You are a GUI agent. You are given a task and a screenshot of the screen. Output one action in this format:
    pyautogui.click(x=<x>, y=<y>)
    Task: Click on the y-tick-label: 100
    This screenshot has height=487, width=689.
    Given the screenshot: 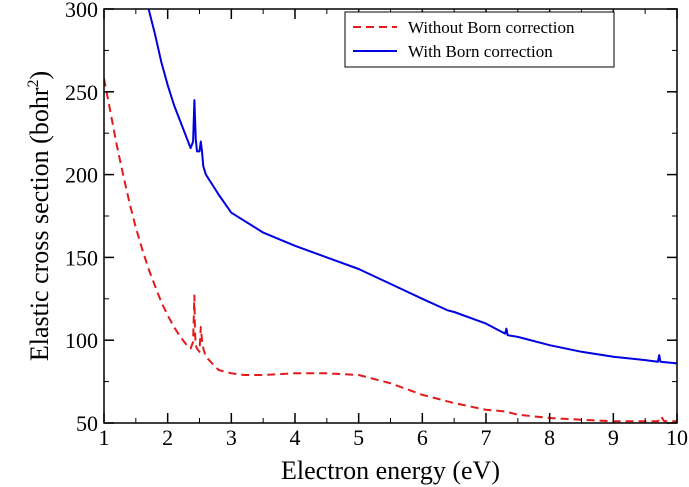 What is the action you would take?
    pyautogui.click(x=81, y=340)
    